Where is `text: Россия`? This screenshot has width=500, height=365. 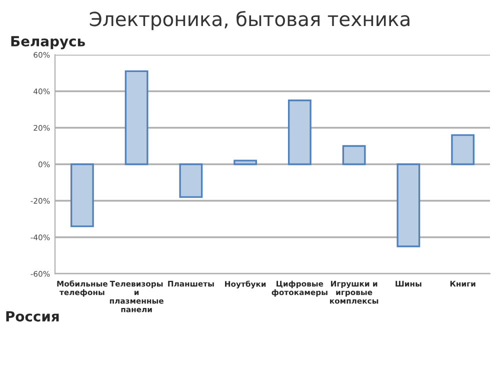 text: Россия is located at coordinates (32, 316).